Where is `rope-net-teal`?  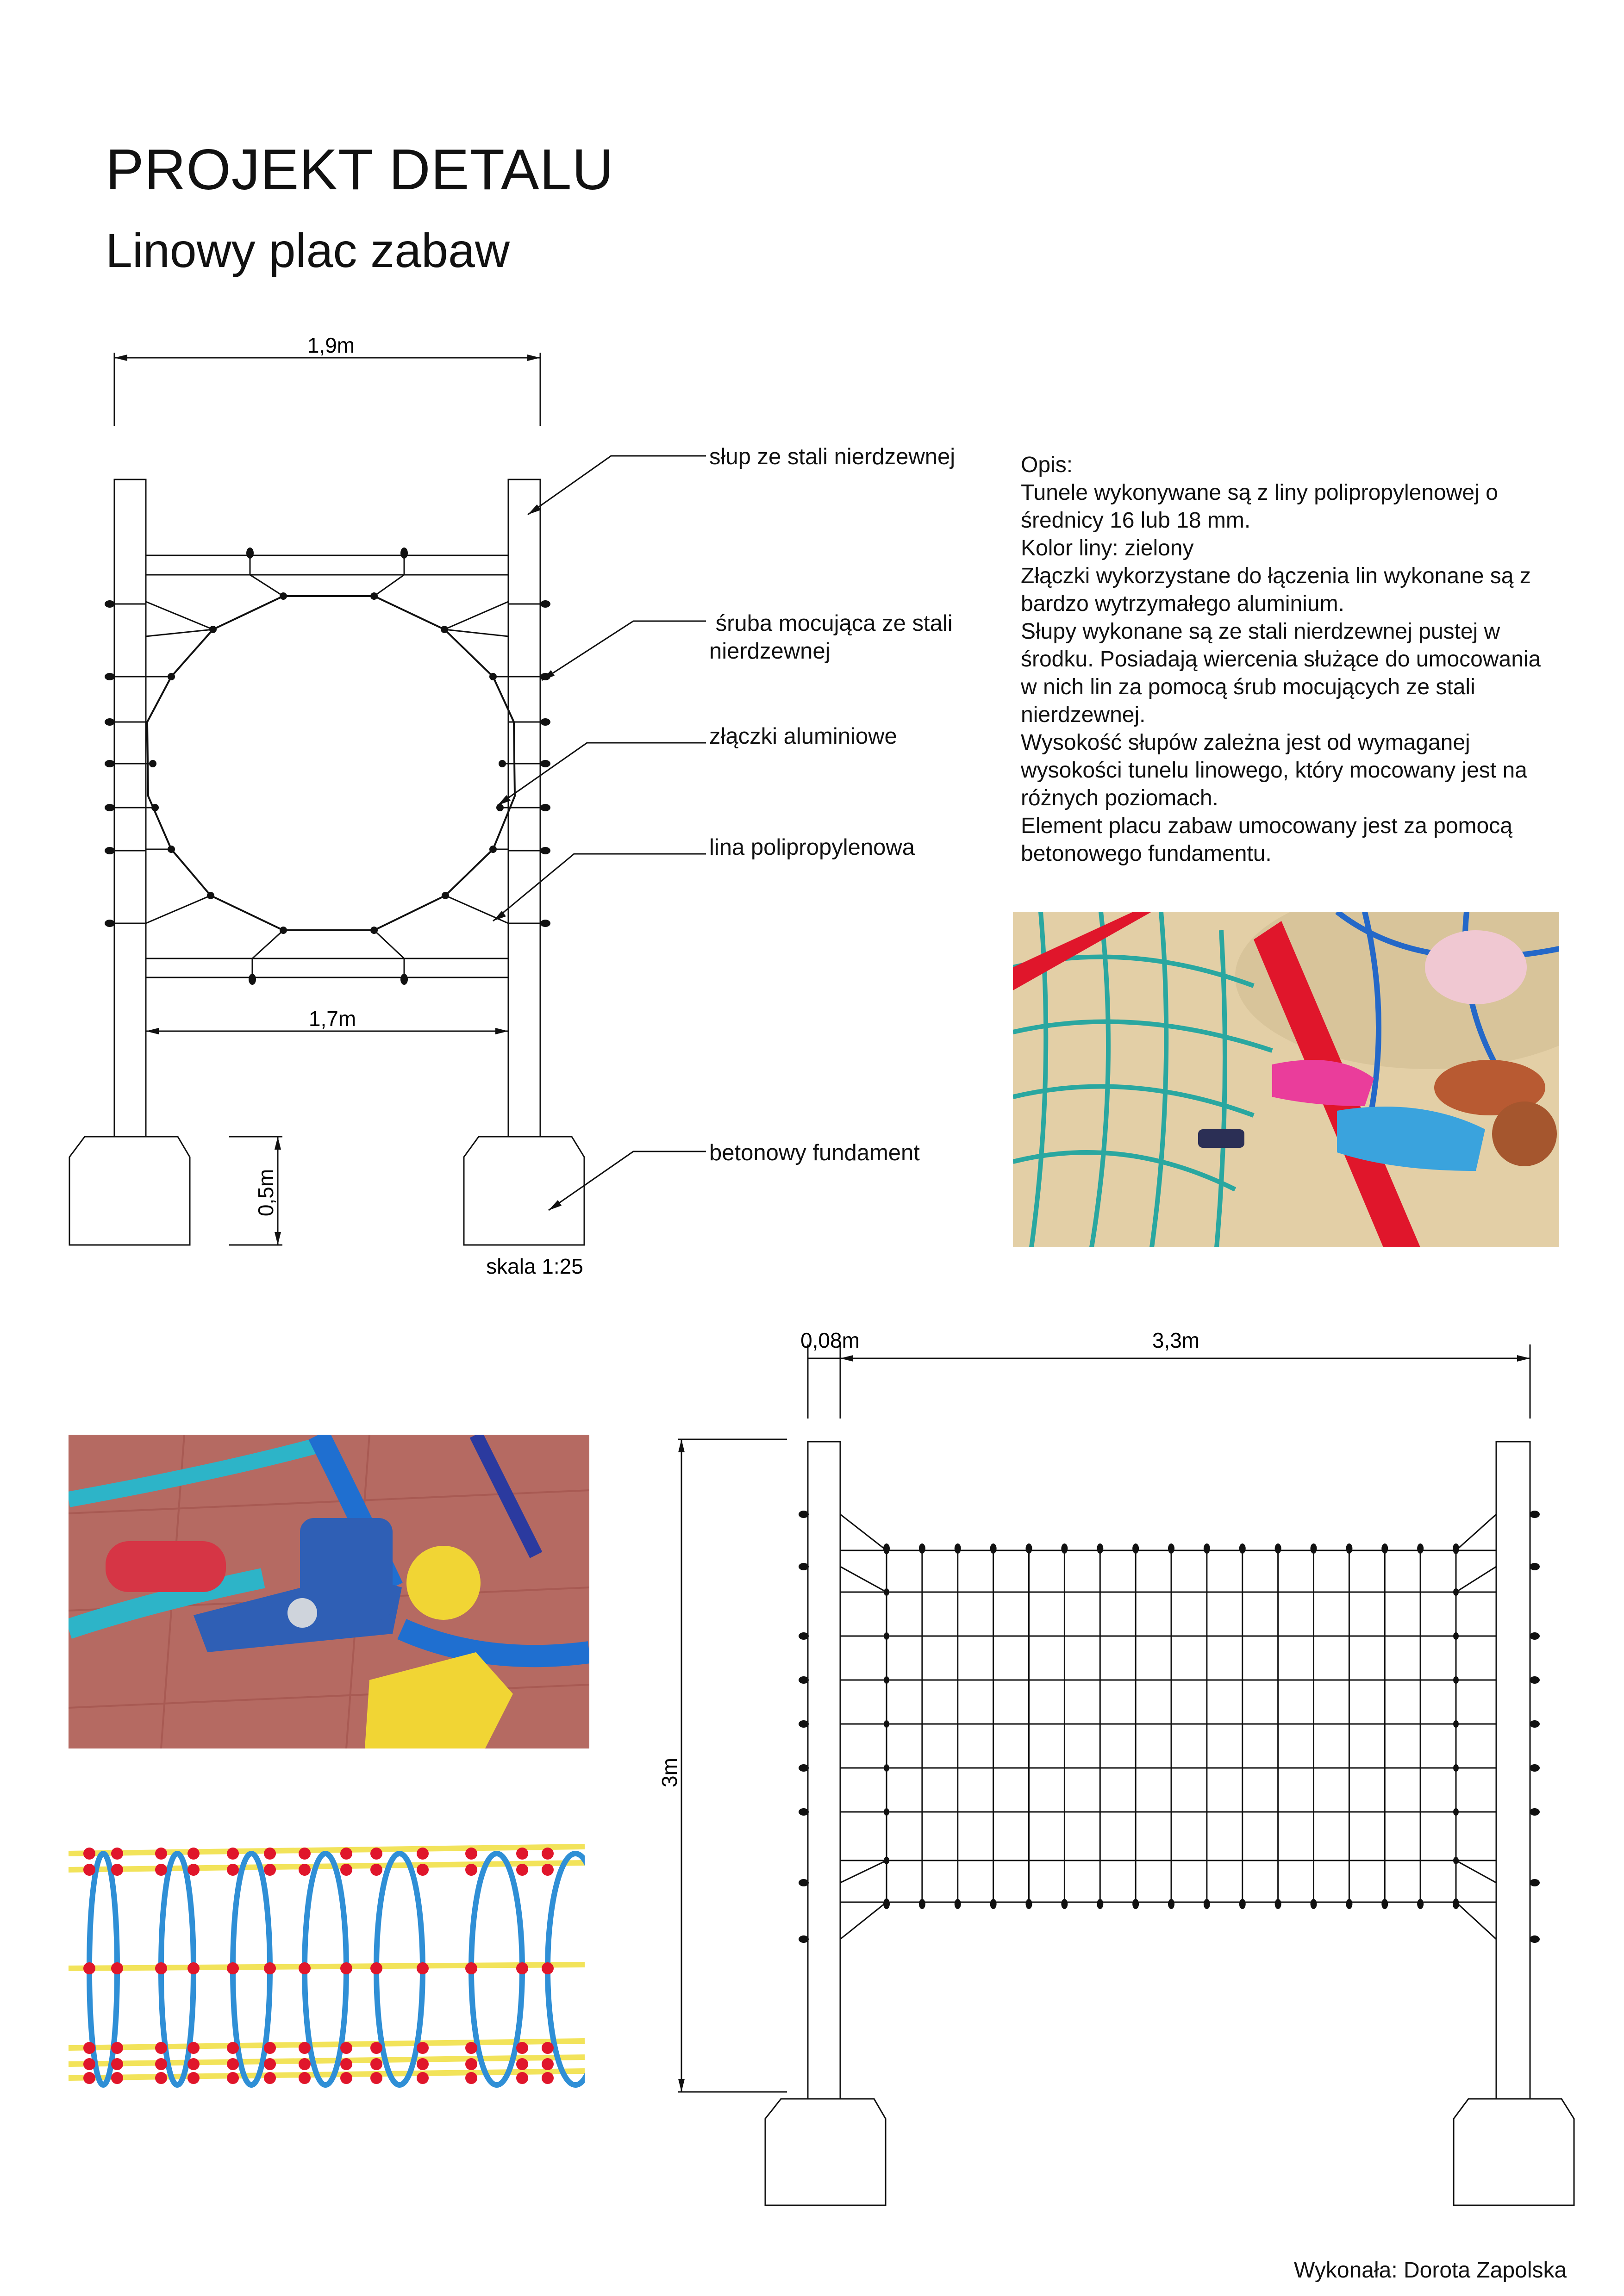 rope-net-teal is located at coordinates (1143, 1079).